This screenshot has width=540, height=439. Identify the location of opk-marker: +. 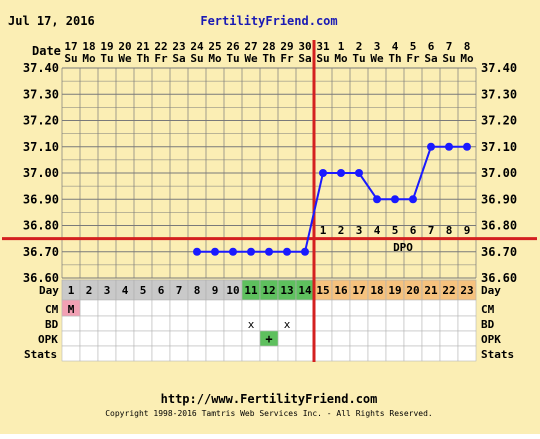
(268, 339).